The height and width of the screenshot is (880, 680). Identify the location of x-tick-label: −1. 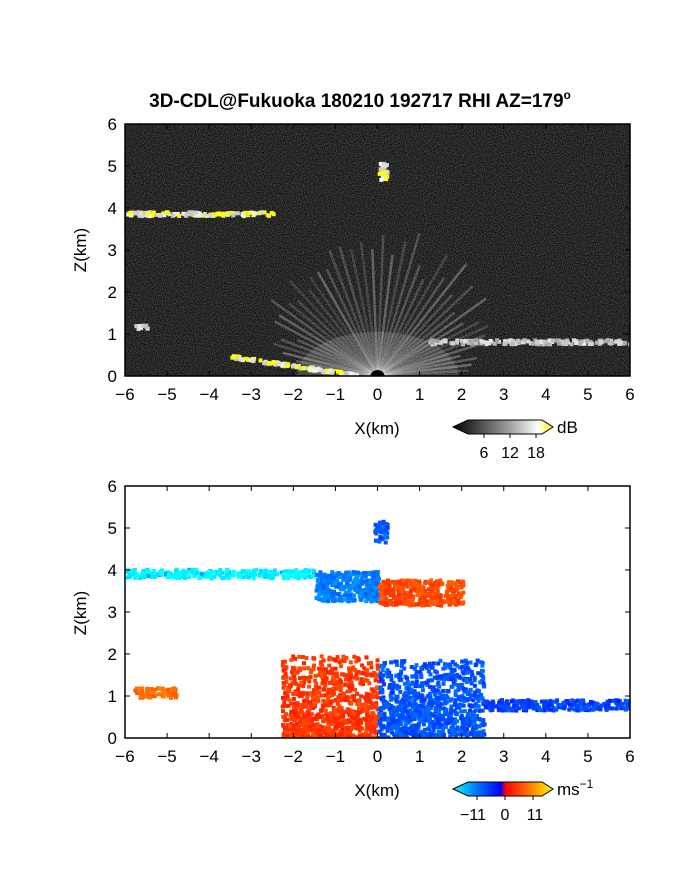
(335, 756).